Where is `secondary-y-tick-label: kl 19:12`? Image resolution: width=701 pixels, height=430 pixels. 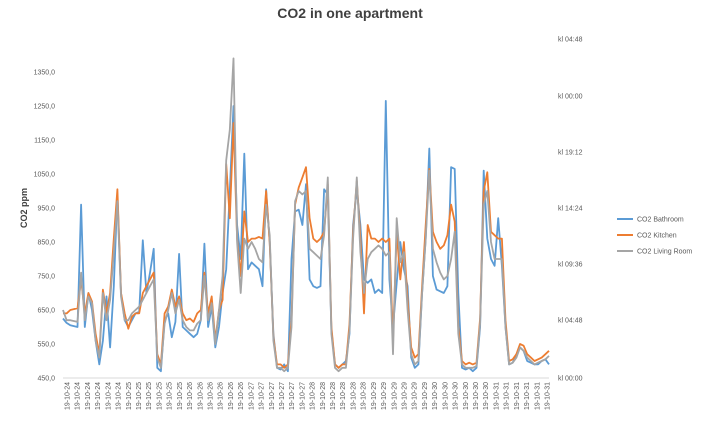 secondary-y-tick-label: kl 19:12 is located at coordinates (570, 153).